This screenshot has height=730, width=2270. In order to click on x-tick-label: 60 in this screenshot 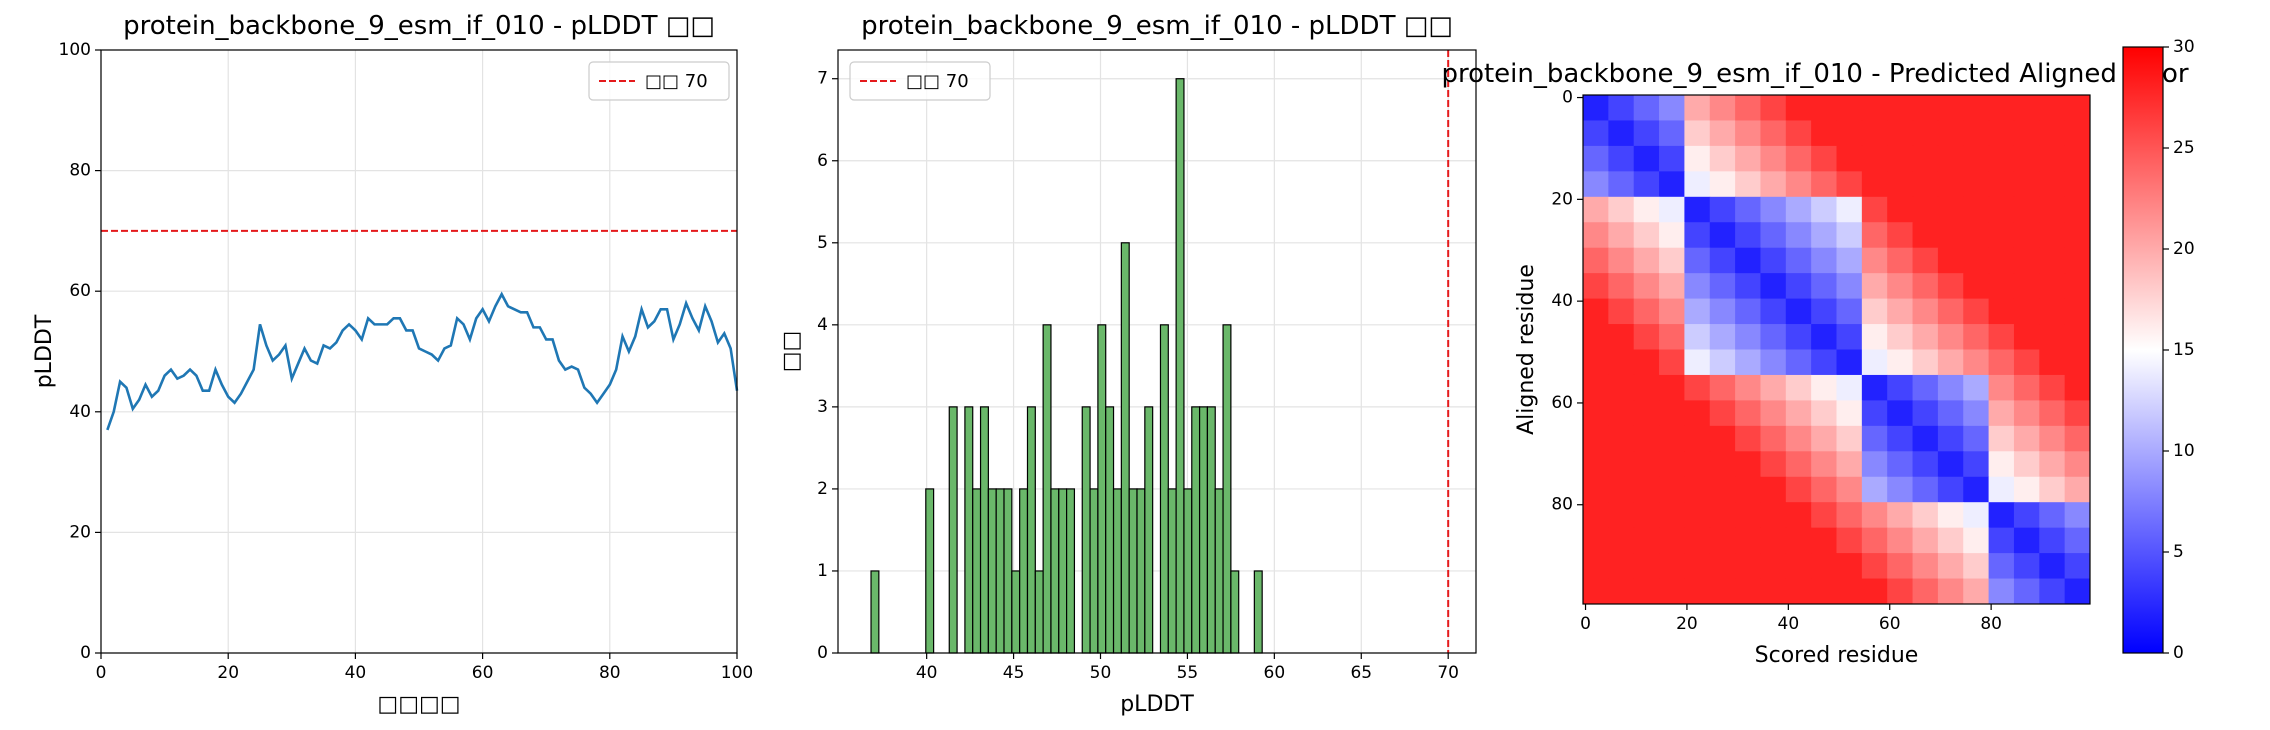, I will do `click(1275, 673)`.